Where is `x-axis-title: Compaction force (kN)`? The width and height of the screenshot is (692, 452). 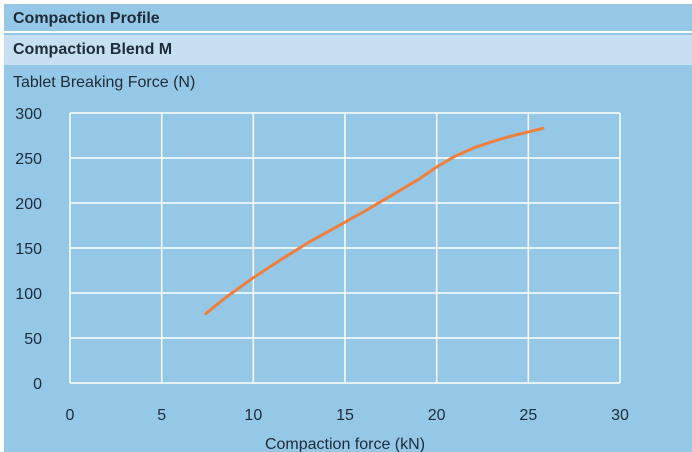 x-axis-title: Compaction force (kN) is located at coordinates (345, 444).